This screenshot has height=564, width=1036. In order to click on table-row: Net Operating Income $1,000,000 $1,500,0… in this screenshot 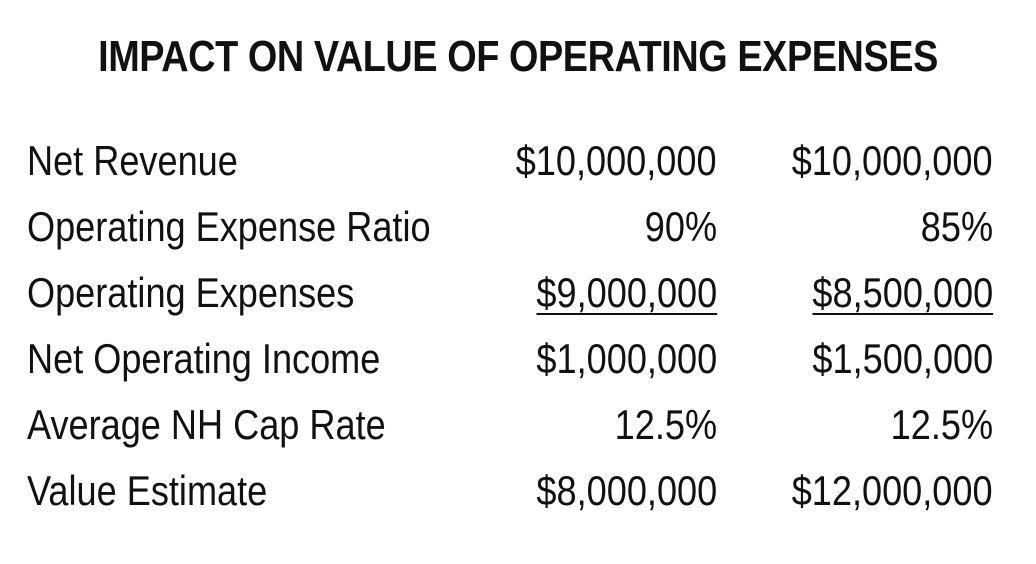, I will do `click(518, 364)`.